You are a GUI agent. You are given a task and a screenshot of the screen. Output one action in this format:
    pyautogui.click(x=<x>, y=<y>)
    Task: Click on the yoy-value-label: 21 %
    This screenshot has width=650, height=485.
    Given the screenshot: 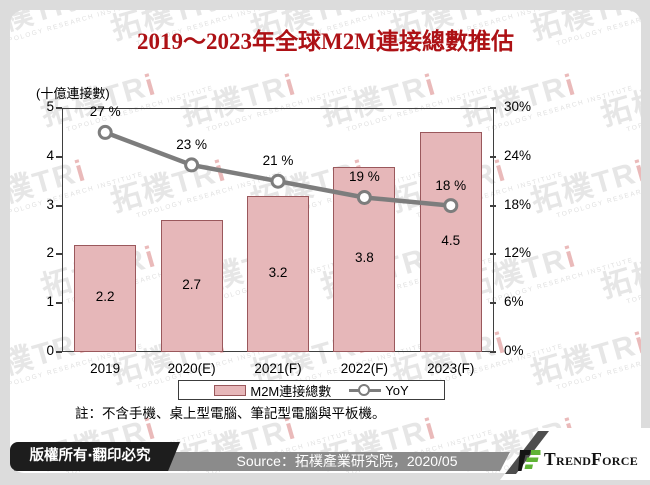 What is the action you would take?
    pyautogui.click(x=278, y=161)
    